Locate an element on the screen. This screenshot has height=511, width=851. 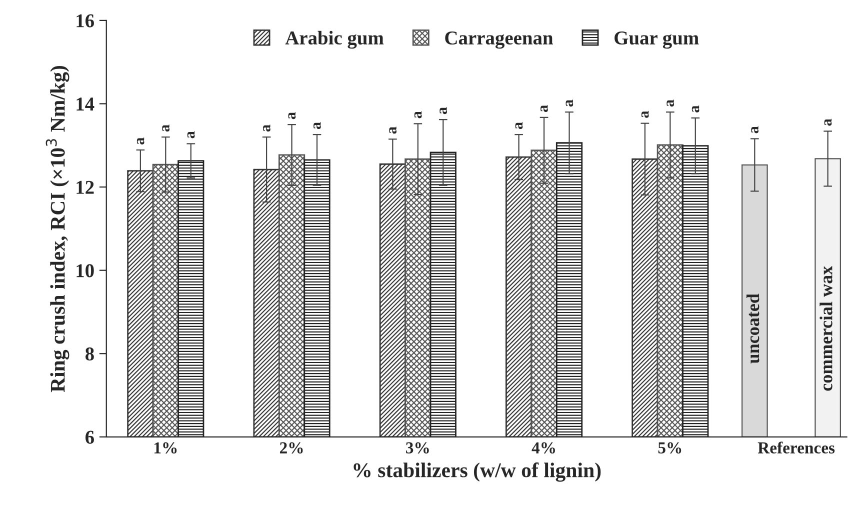
y-tick-label: 8 is located at coordinates (89, 354).